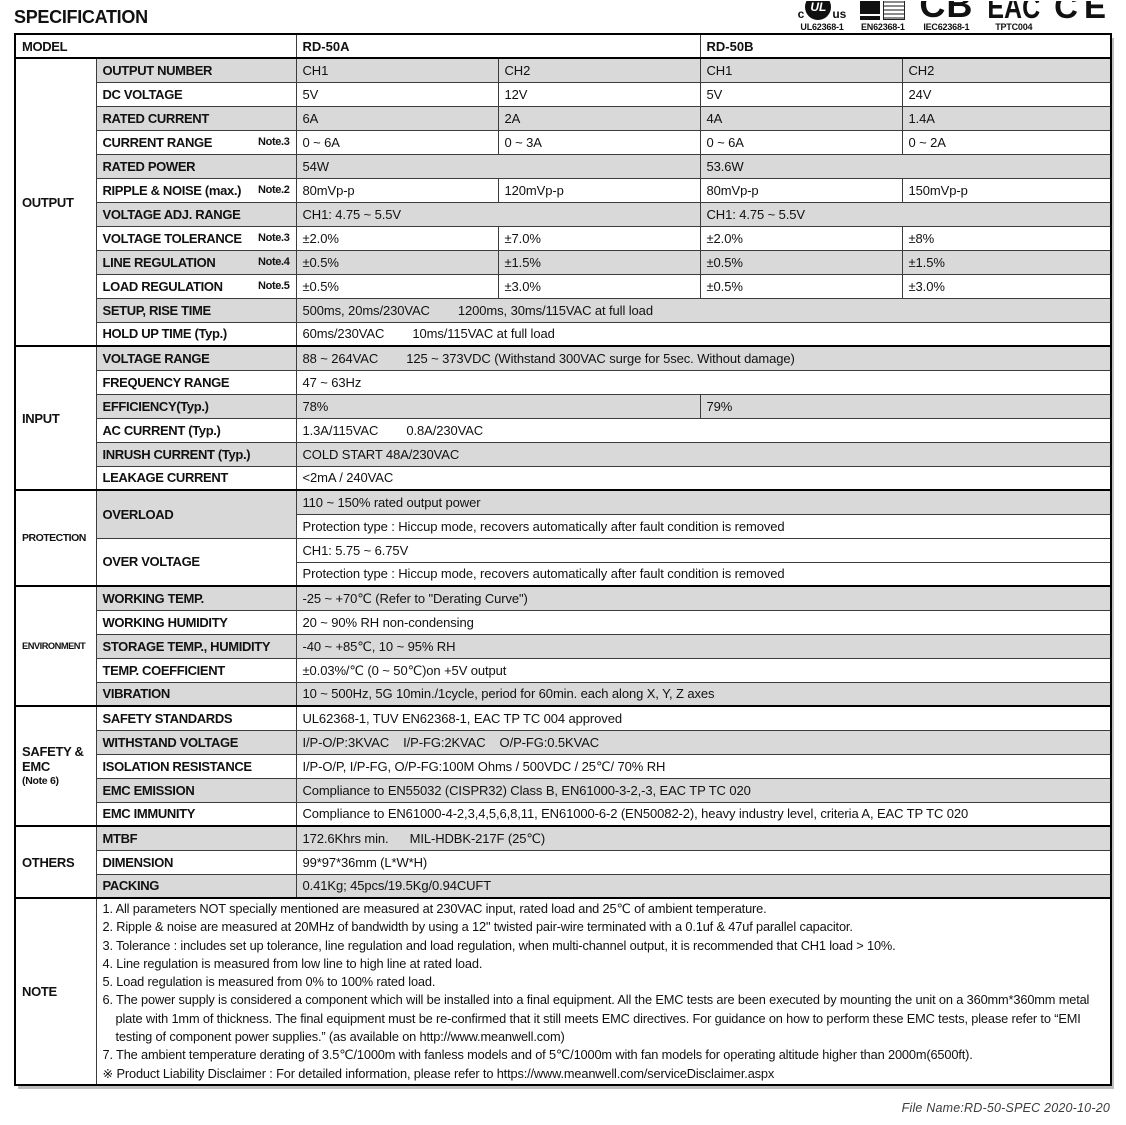  What do you see at coordinates (703, 670) in the screenshot?
I see `spec-value: ±0.03%/℃ (0 ~ 50℃)on +5V output` at bounding box center [703, 670].